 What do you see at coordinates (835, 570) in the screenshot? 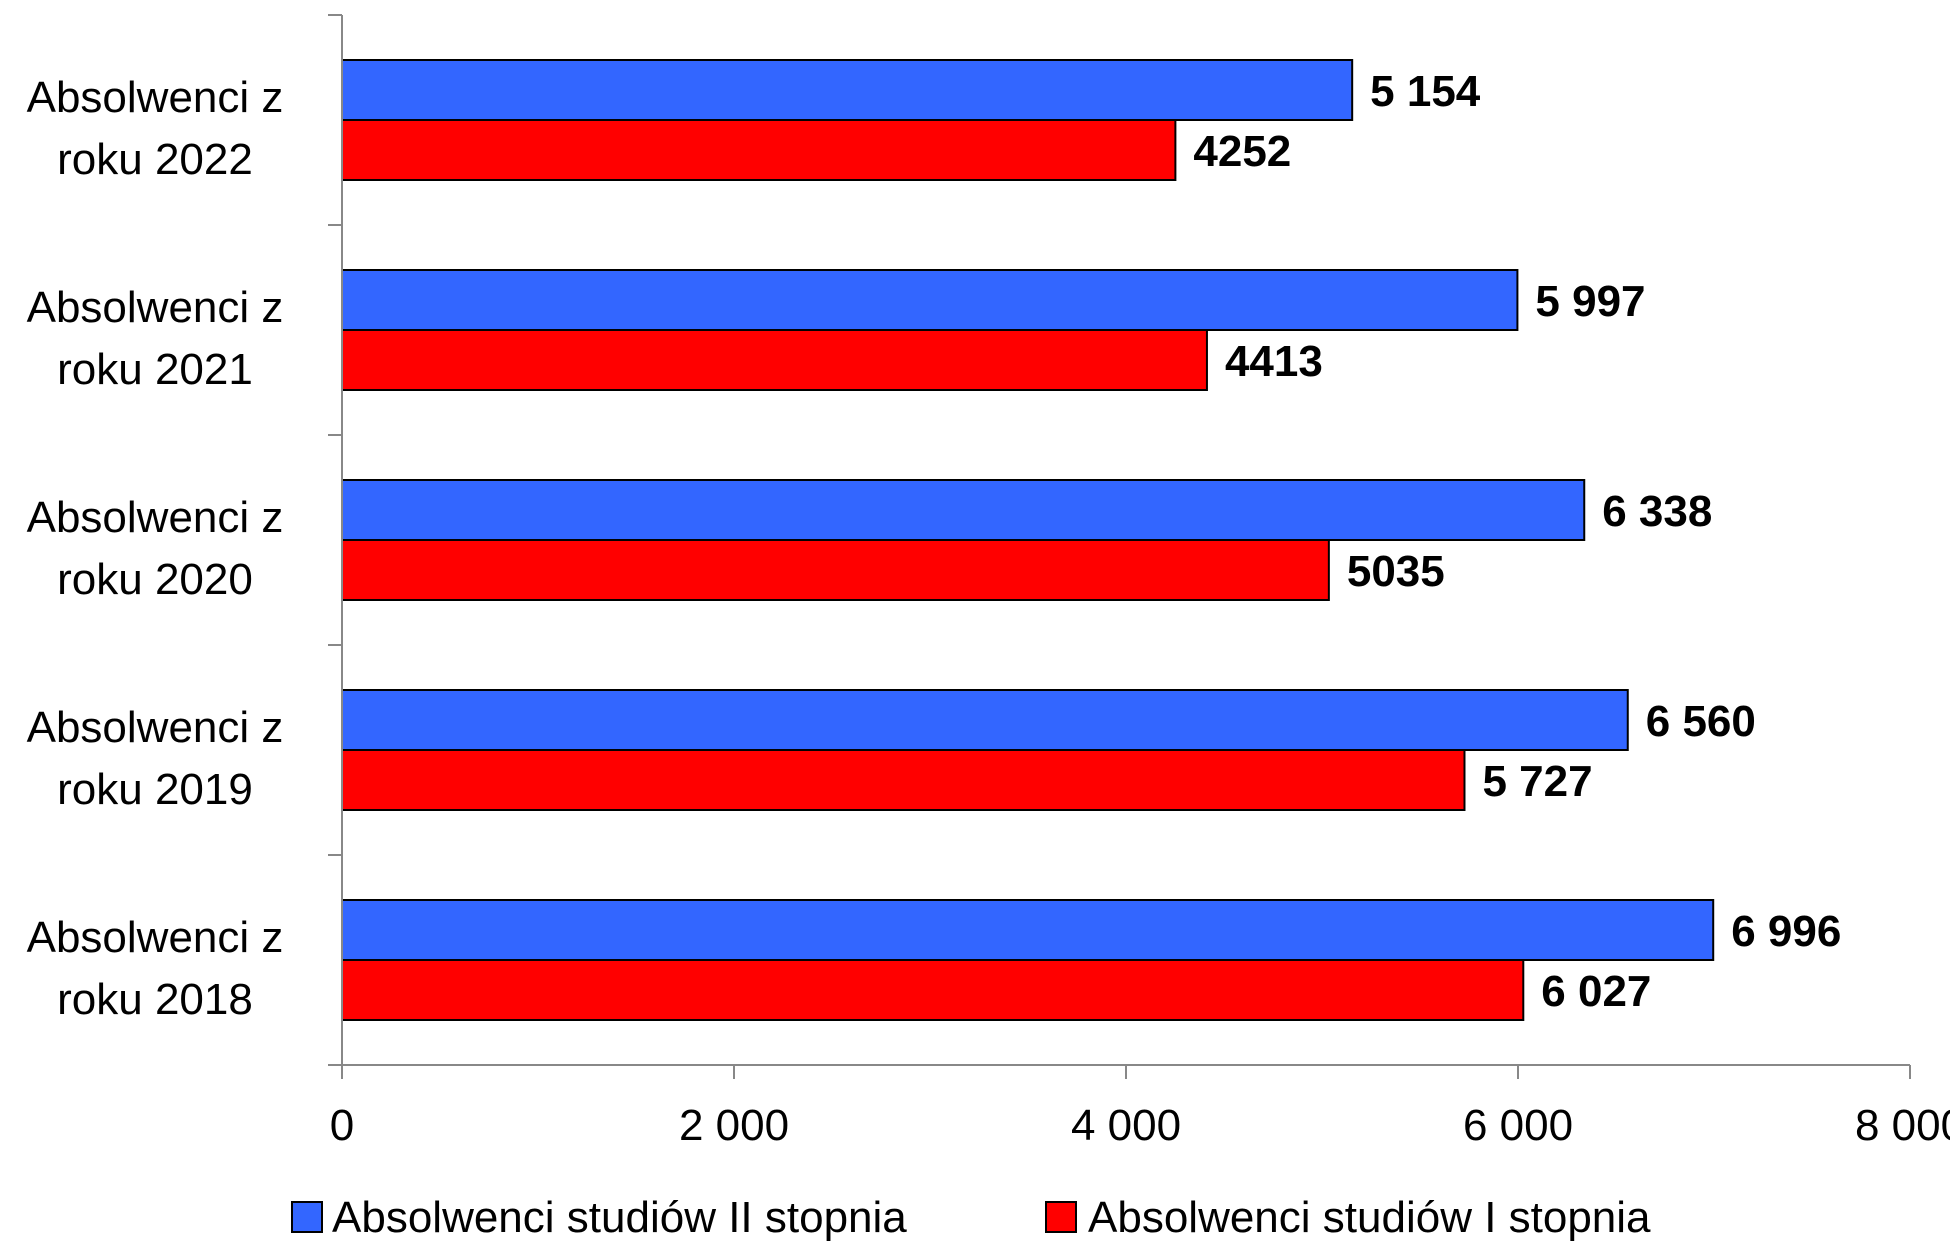
I see `bar-s1-c2` at bounding box center [835, 570].